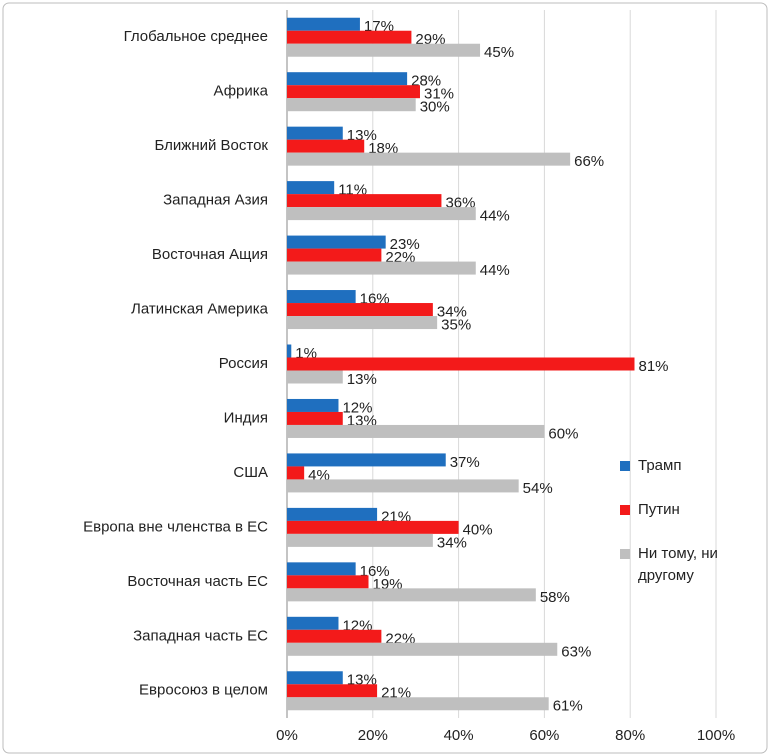  I want to click on x-tick-label: 100%, so click(716, 735).